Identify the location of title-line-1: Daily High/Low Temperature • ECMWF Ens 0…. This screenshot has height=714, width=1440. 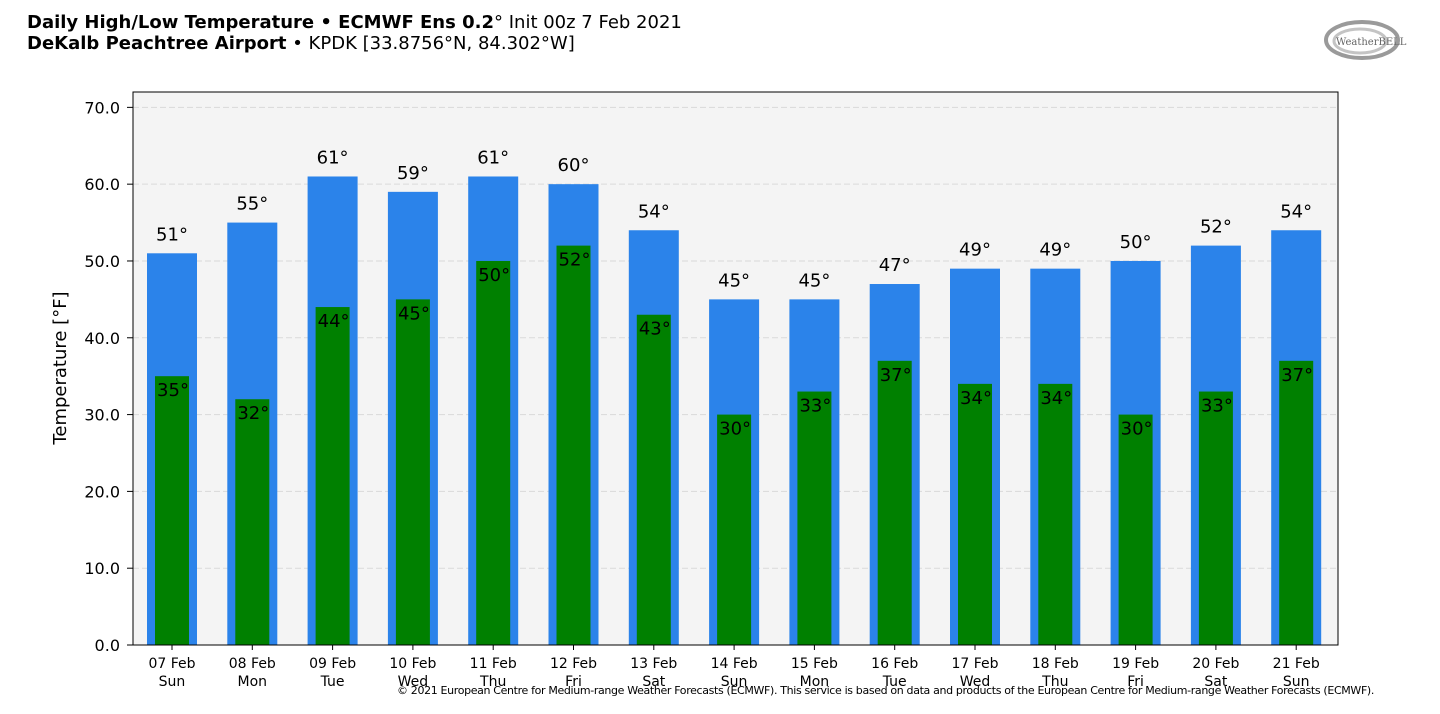
(354, 22).